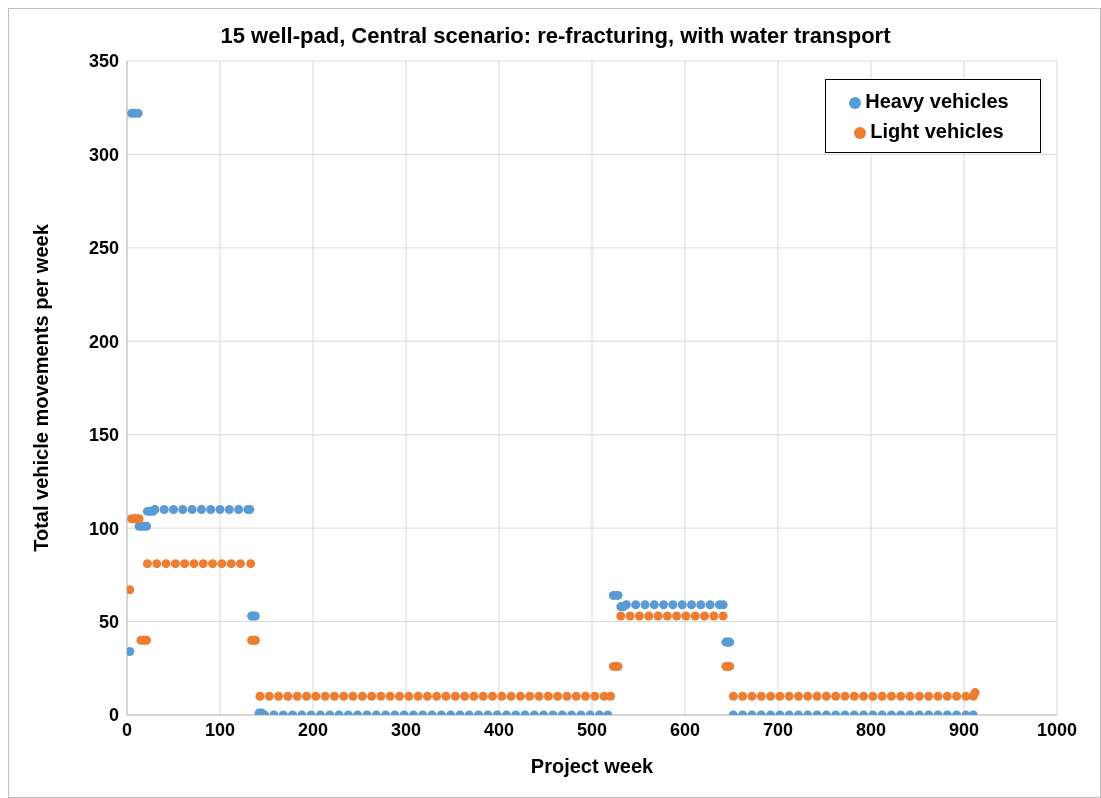 The width and height of the screenshot is (1101, 798). Describe the element at coordinates (406, 729) in the screenshot. I see `x-tick-label: 300` at that location.